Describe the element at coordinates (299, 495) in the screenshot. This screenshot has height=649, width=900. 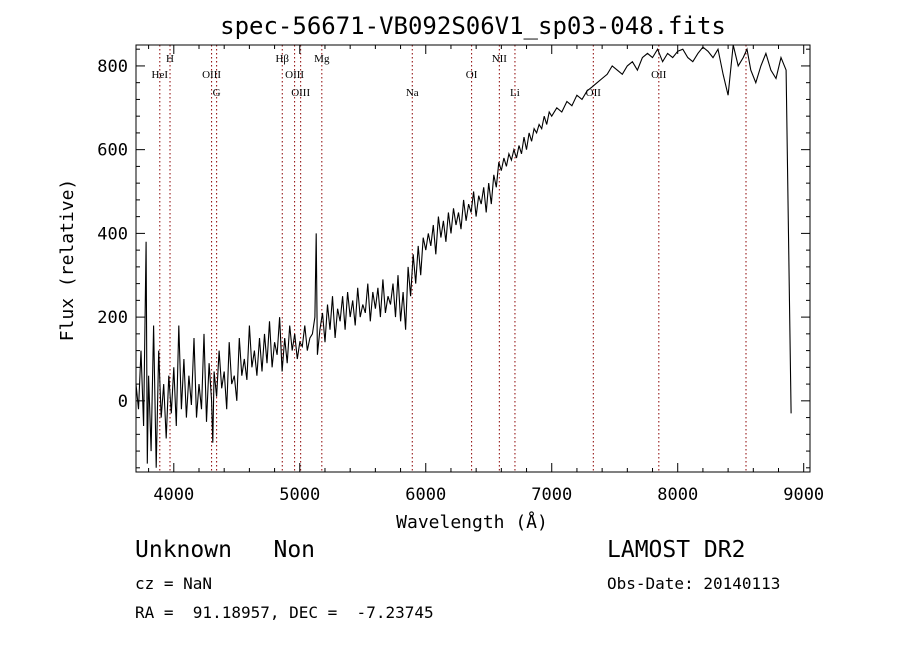
I see `x-tick-label: 5000` at that location.